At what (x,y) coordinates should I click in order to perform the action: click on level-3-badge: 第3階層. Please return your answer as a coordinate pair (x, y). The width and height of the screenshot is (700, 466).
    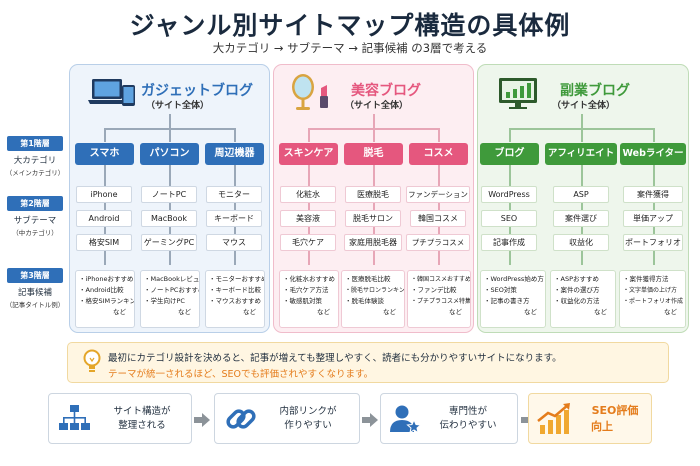
    Looking at the image, I should click on (35, 275).